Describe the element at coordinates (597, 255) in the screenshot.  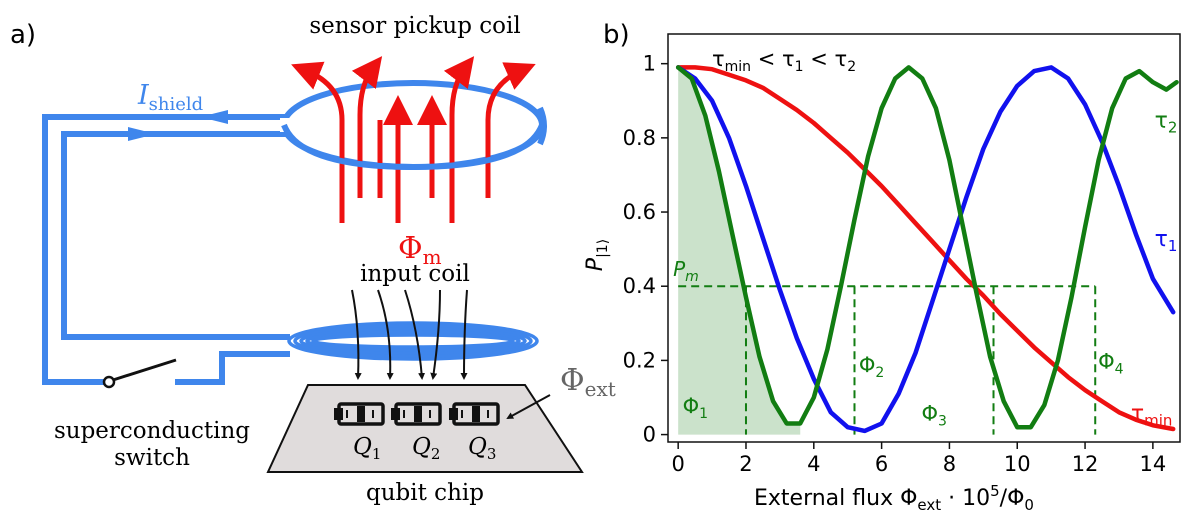
I see `y-axis-label: P|1⟩` at that location.